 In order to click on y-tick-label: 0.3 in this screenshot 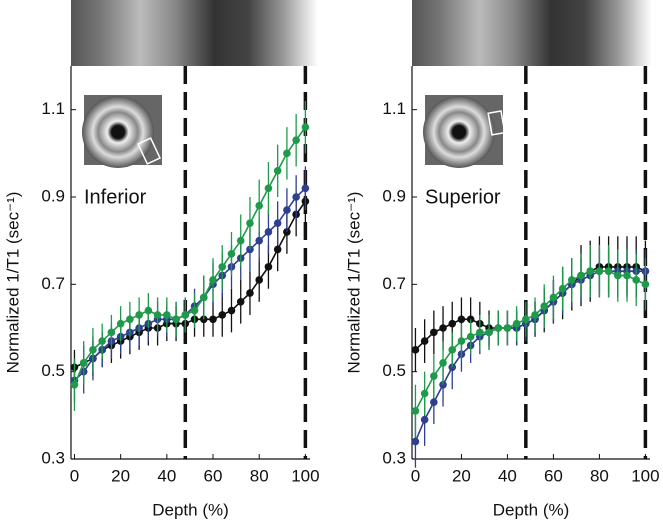, I will do `click(394, 457)`.